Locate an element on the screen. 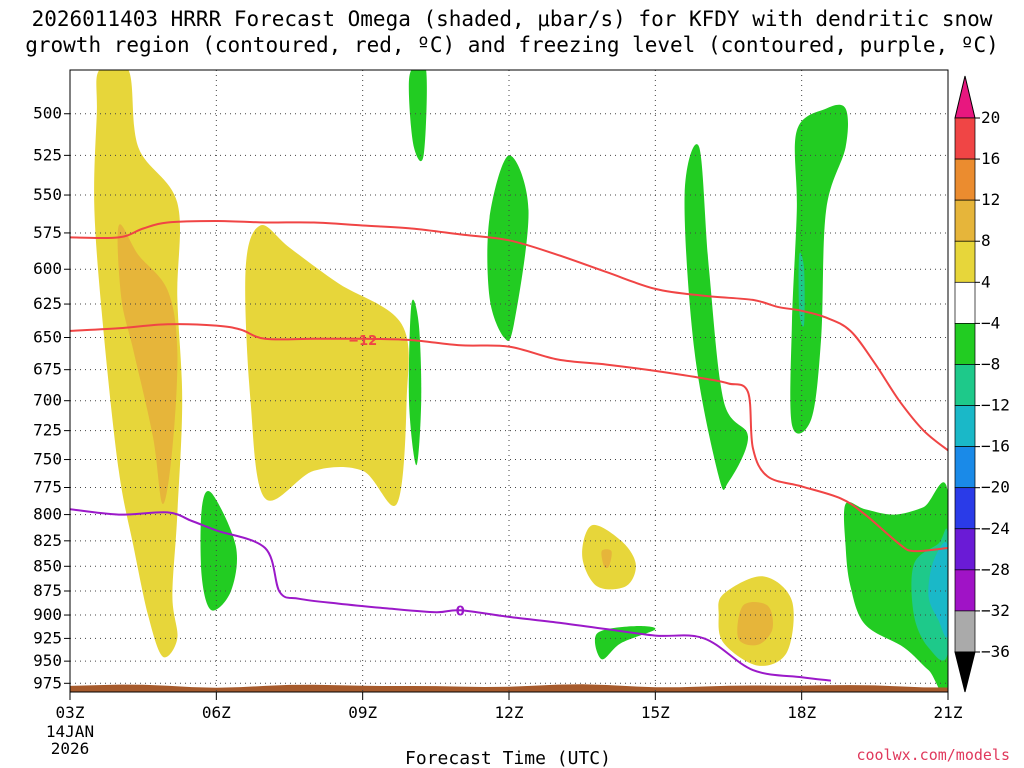 This screenshot has width=1024, height=768. y-tick-label-525: 525 is located at coordinates (47, 154).